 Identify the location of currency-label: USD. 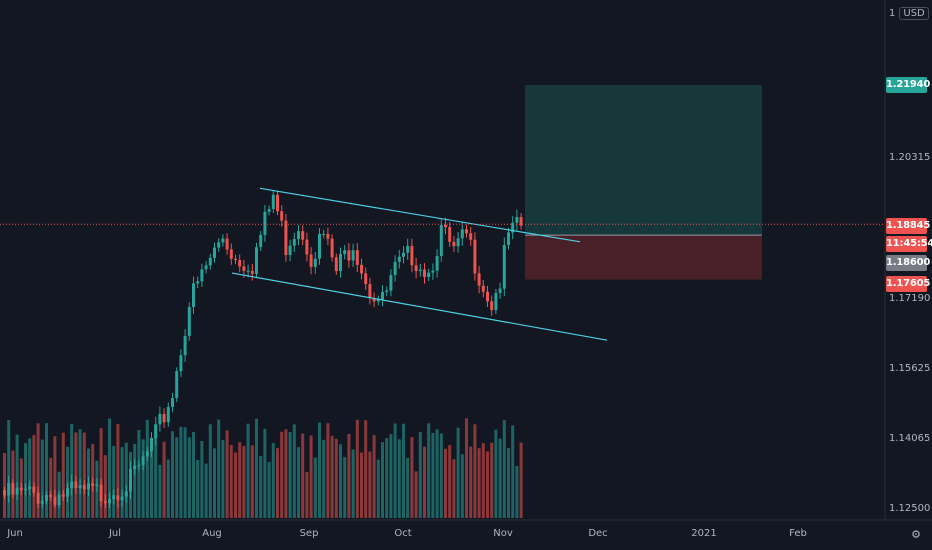
(914, 13).